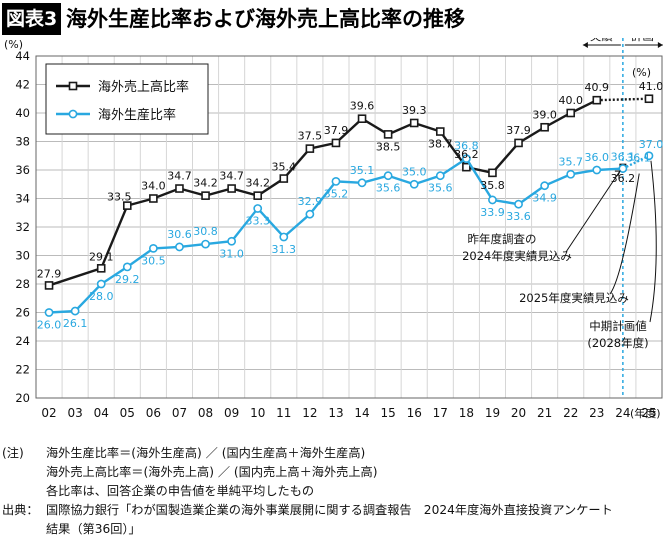 This screenshot has height=542, width=670. I want to click on y-tick-label: 22, so click(22, 370).